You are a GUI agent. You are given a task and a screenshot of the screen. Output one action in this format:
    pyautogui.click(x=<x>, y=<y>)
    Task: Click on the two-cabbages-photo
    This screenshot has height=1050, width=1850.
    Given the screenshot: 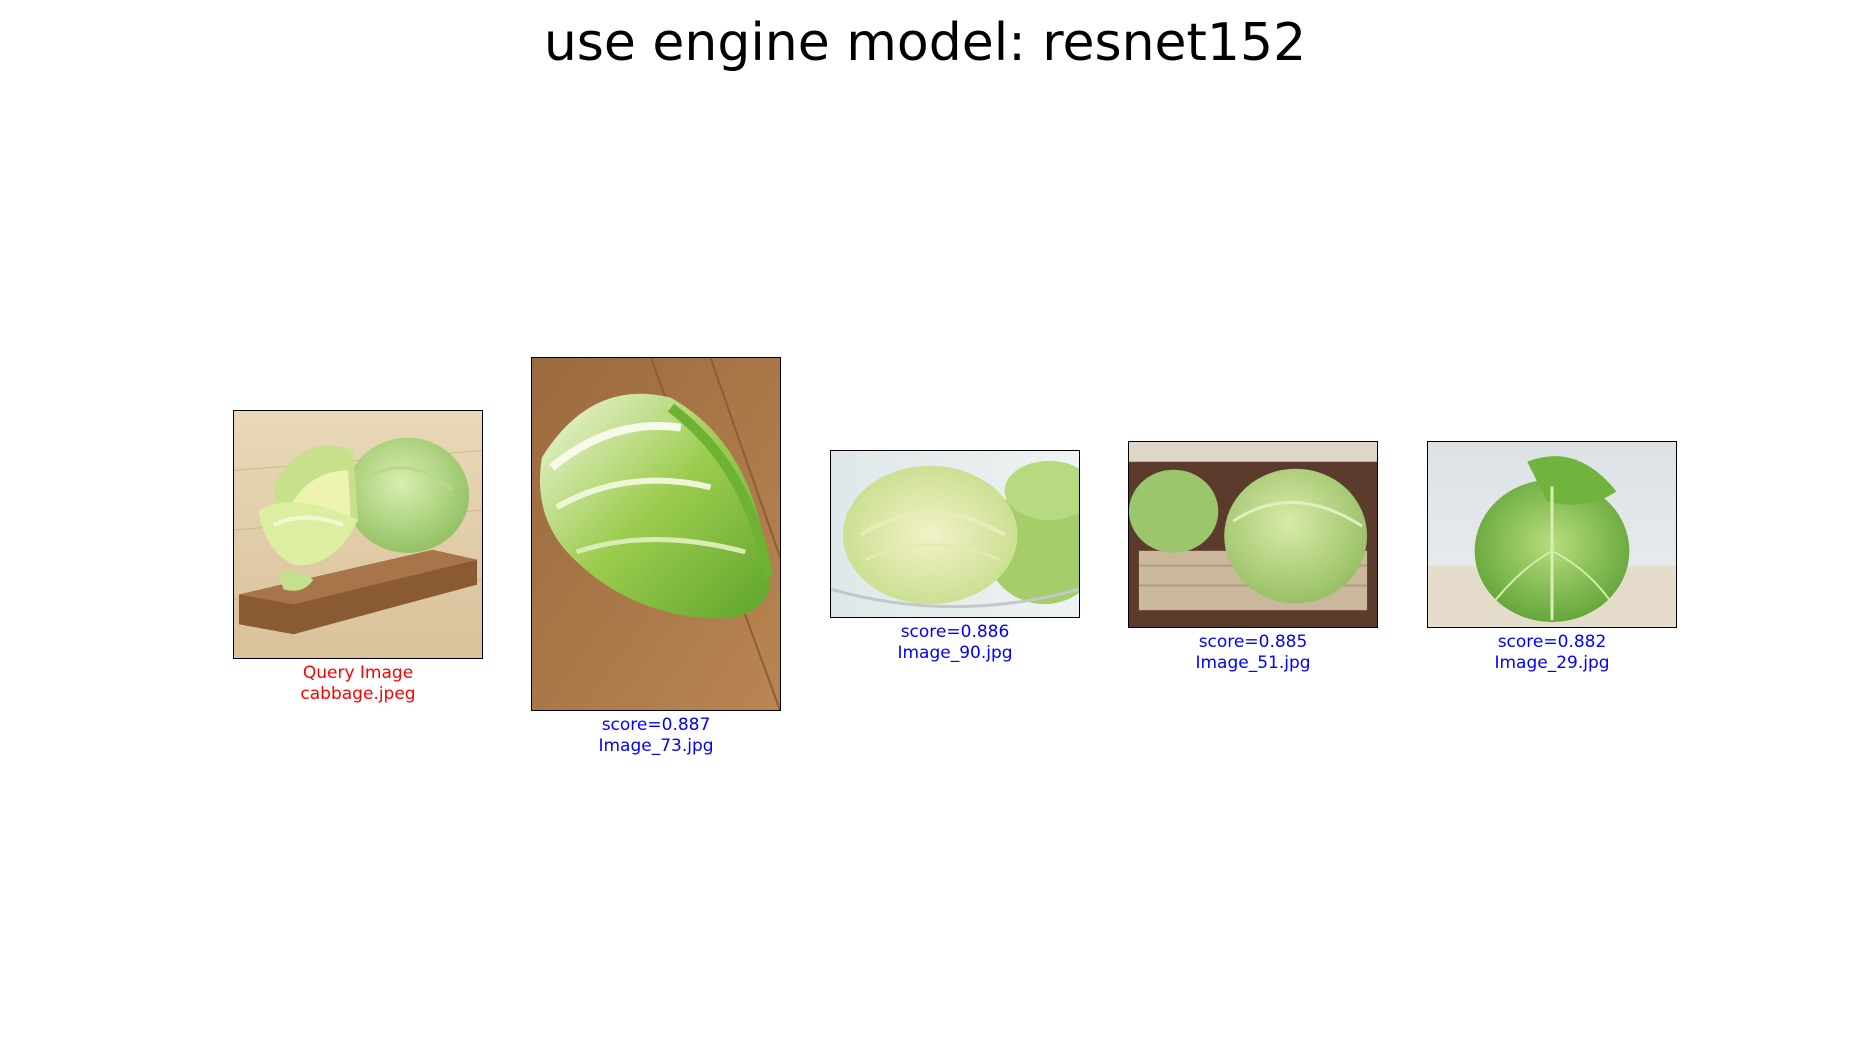 What is the action you would take?
    pyautogui.click(x=1253, y=534)
    